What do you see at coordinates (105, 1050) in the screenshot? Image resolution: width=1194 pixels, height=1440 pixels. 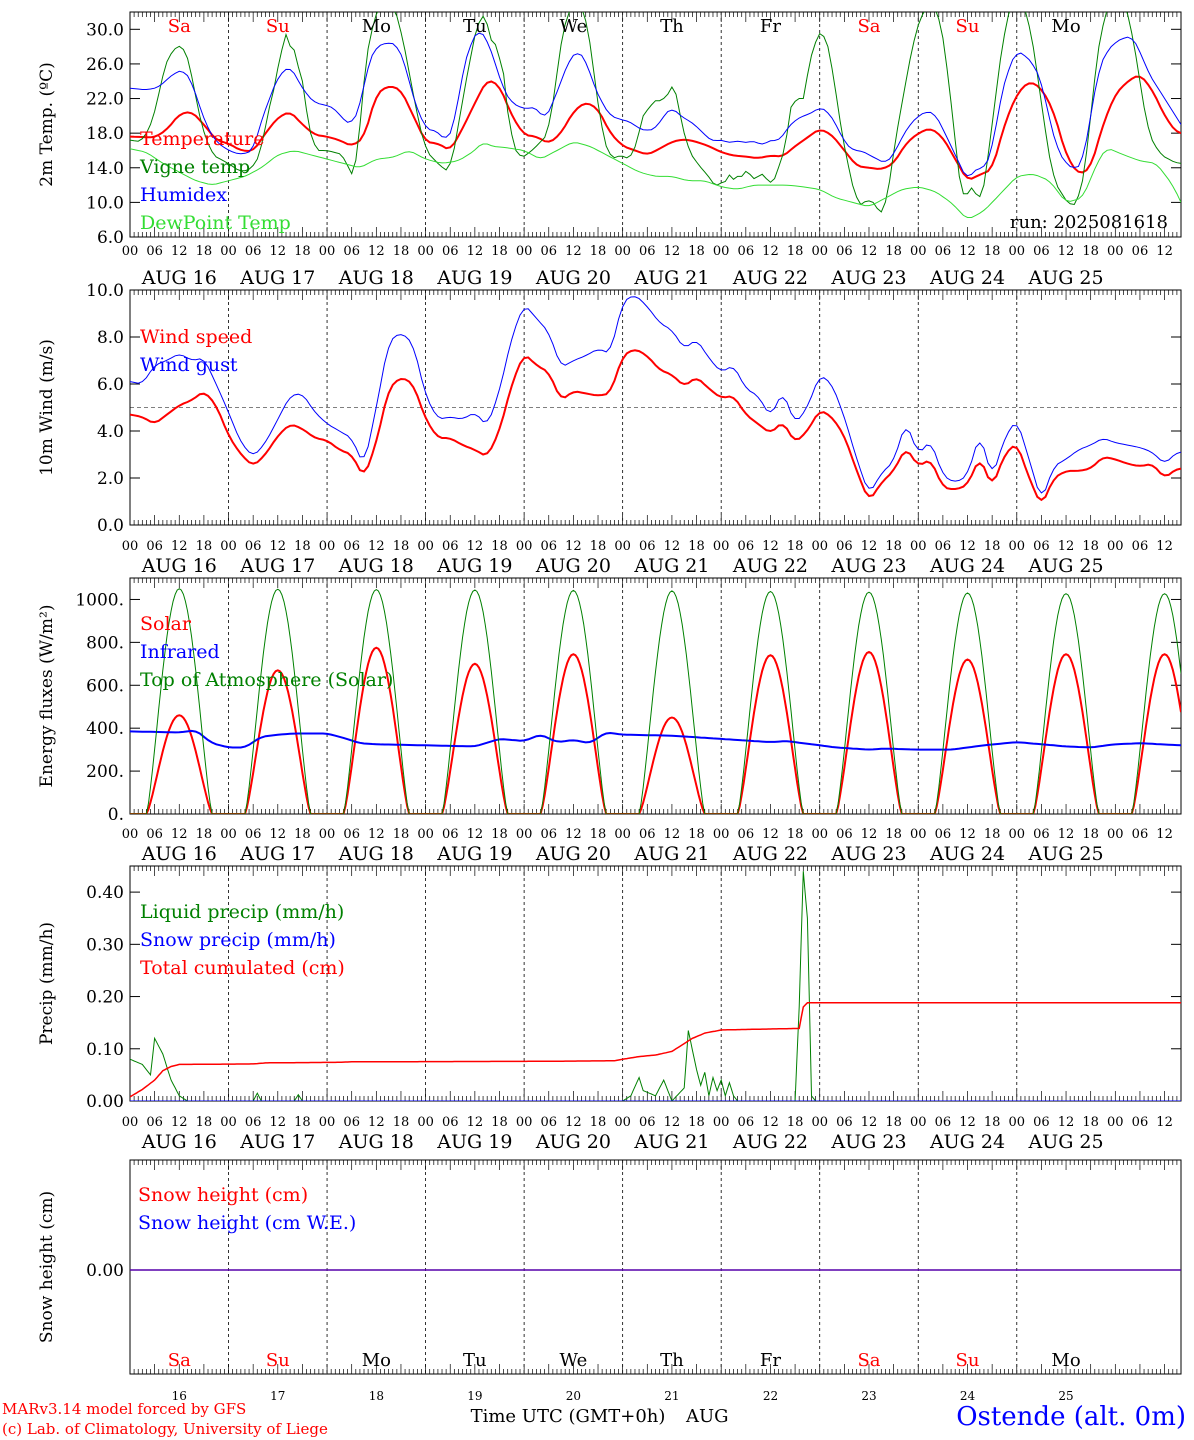 I see `y-tick-label: 0.10` at bounding box center [105, 1050].